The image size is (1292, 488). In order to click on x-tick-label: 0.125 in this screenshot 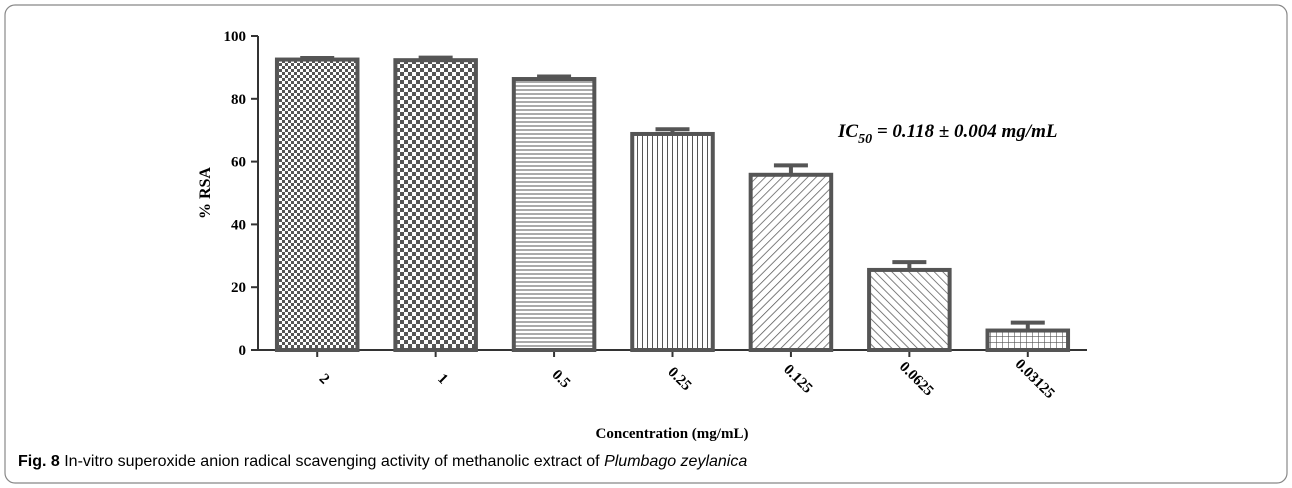, I will do `click(797, 379)`.